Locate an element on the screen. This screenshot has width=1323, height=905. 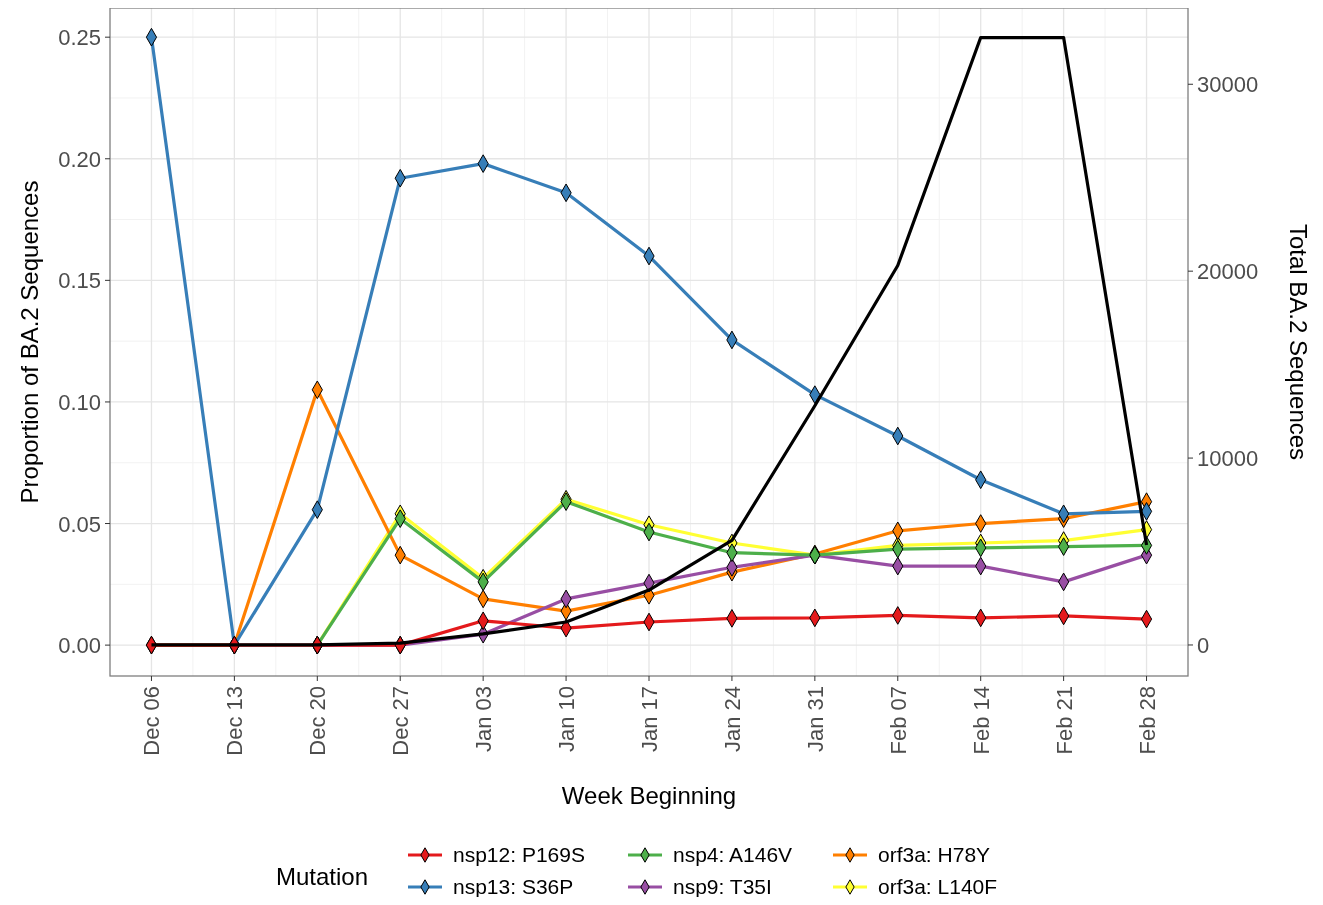
x-tick-label: Jan 17 is located at coordinates (649, 719).